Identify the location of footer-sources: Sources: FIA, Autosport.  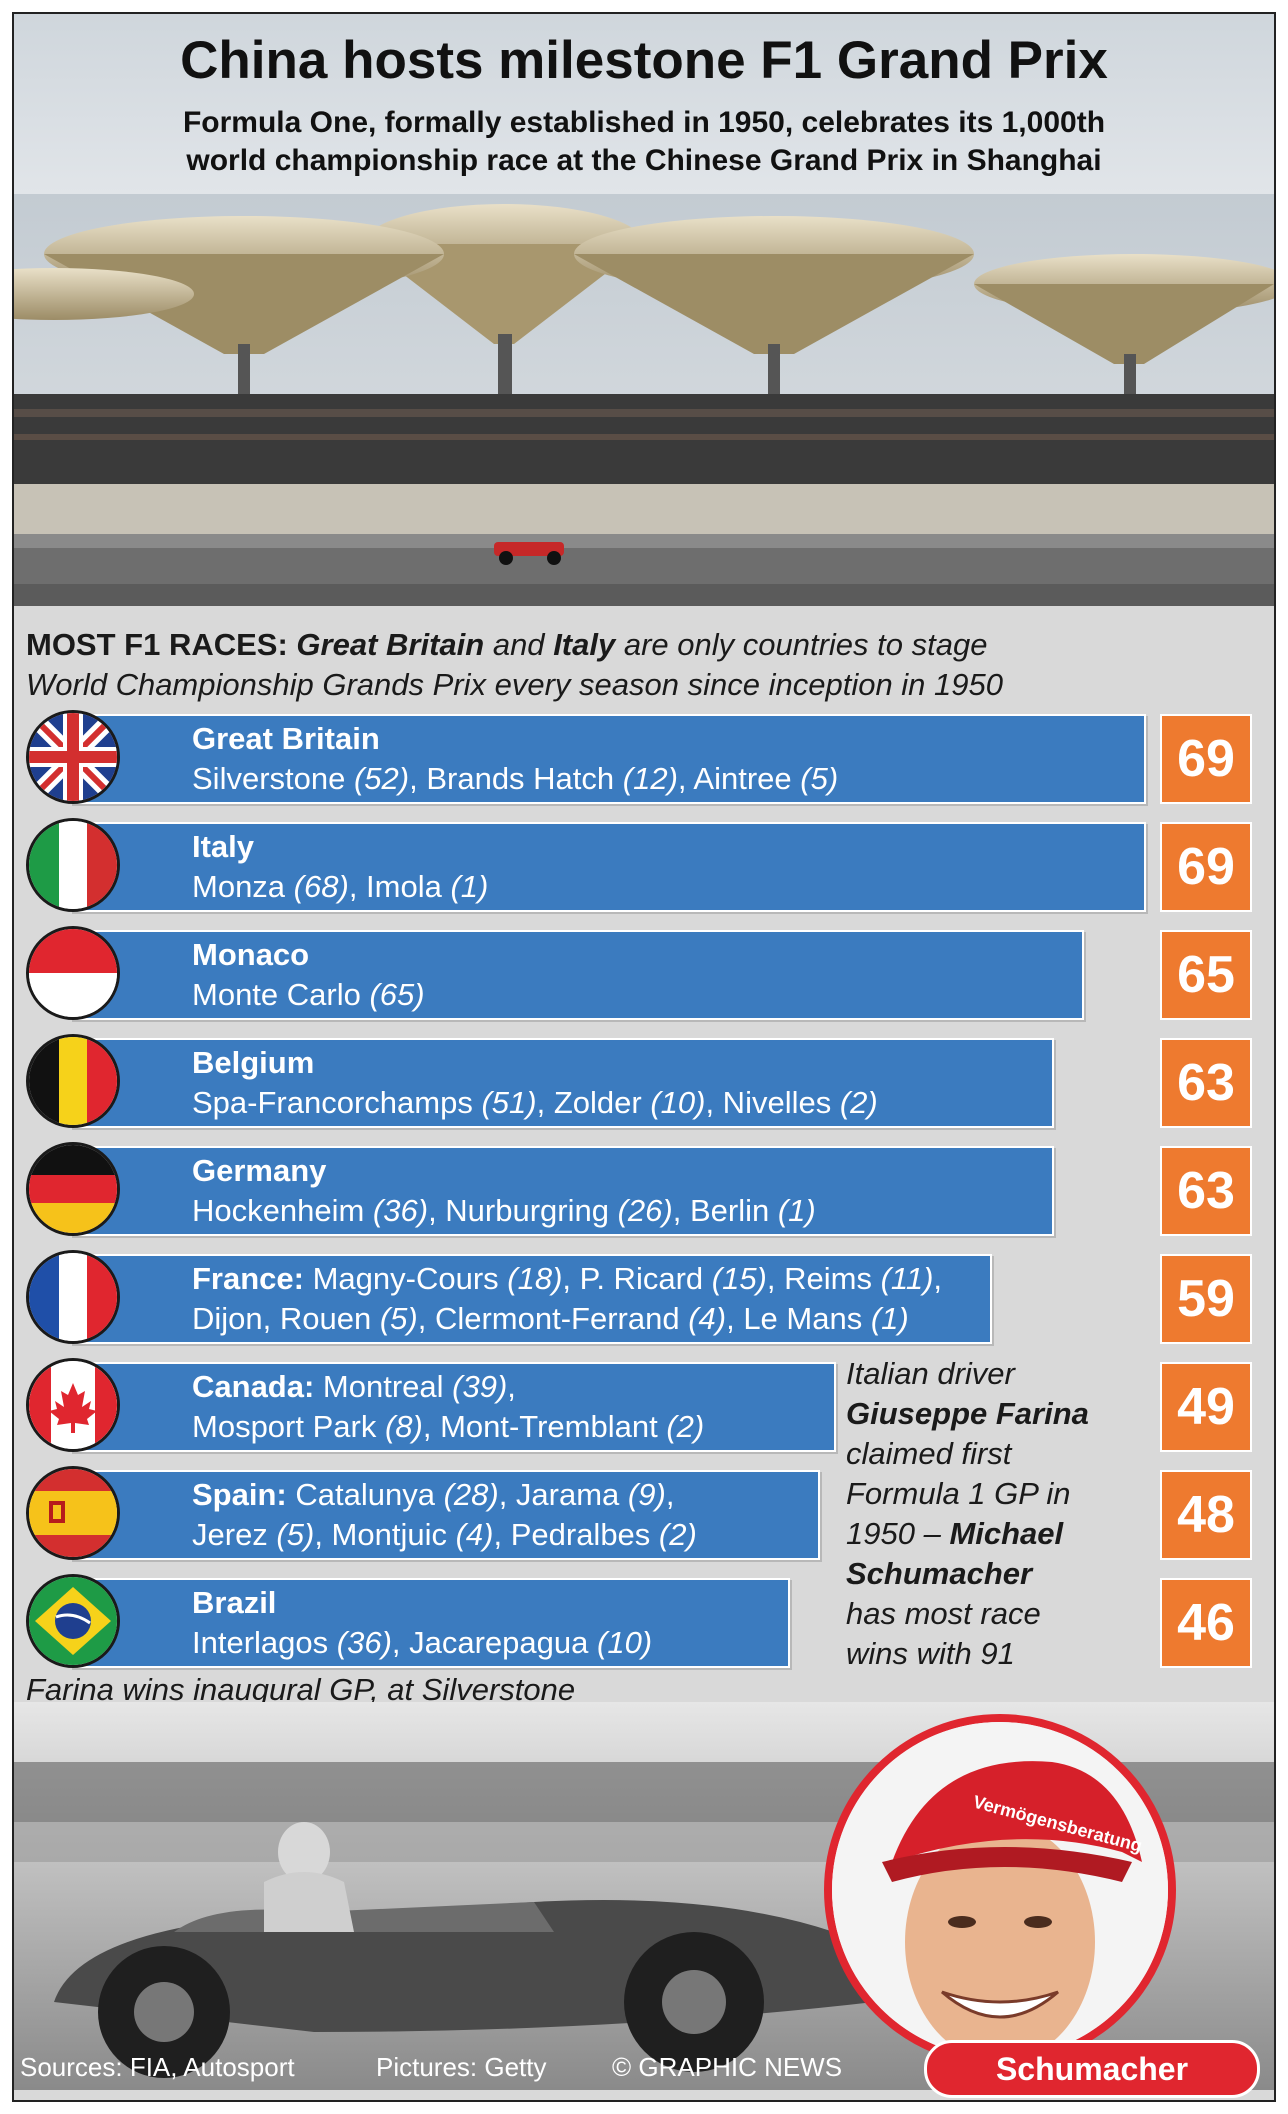
(157, 2067).